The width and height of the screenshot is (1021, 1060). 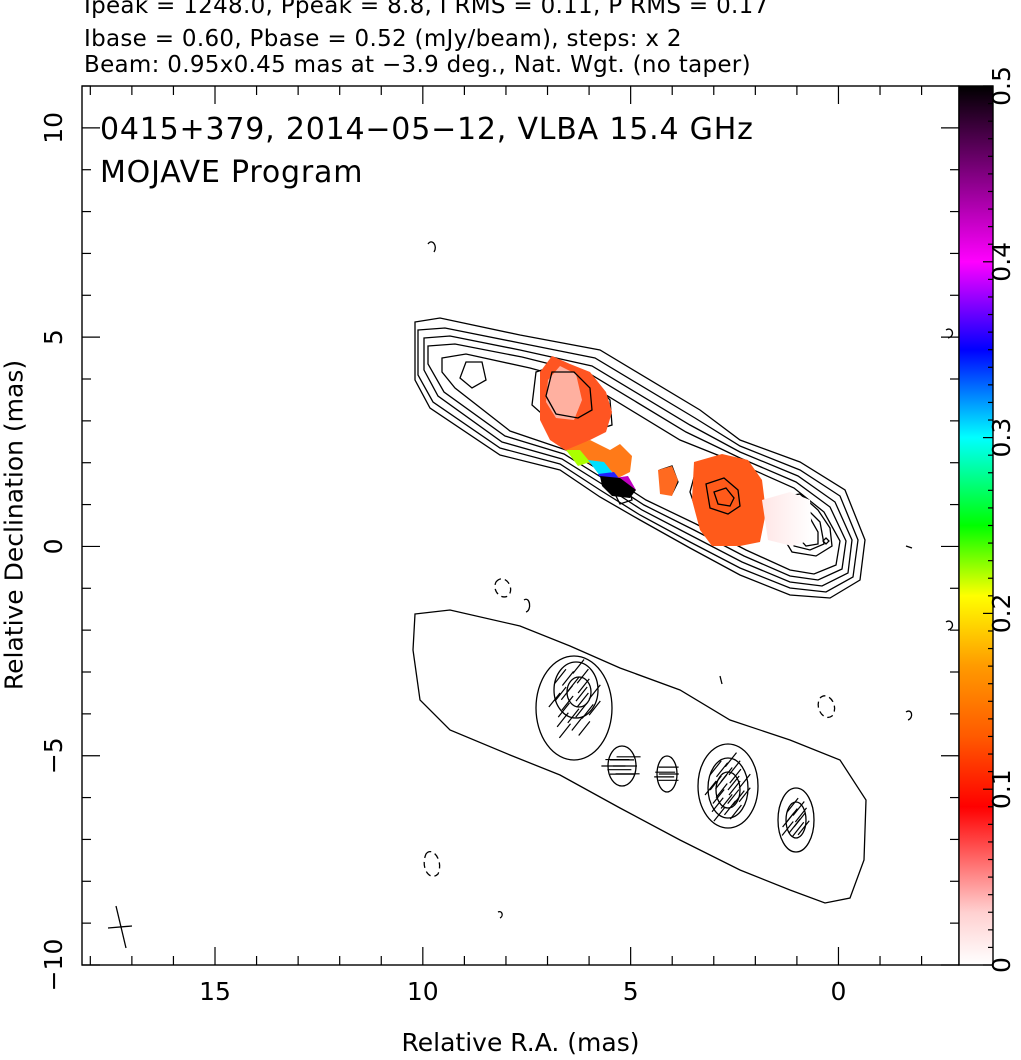 I want to click on fractional-polarization-overlay, so click(x=676, y=451).